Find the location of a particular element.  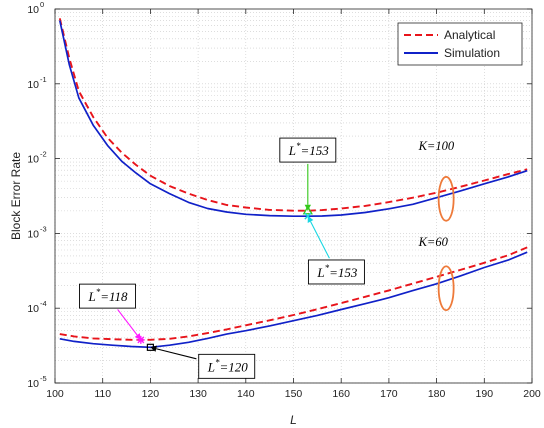

group-label: K=60 is located at coordinates (433, 242).